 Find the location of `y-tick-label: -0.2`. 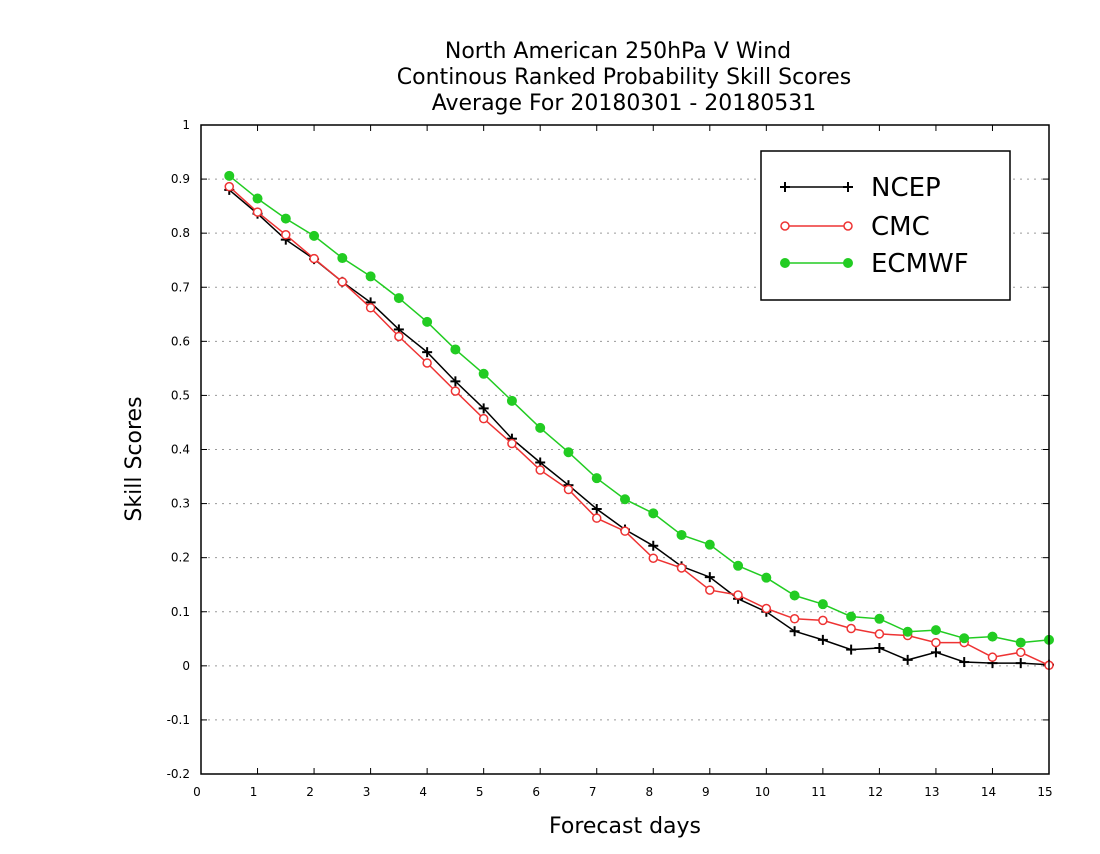

y-tick-label: -0.2 is located at coordinates (178, 774).